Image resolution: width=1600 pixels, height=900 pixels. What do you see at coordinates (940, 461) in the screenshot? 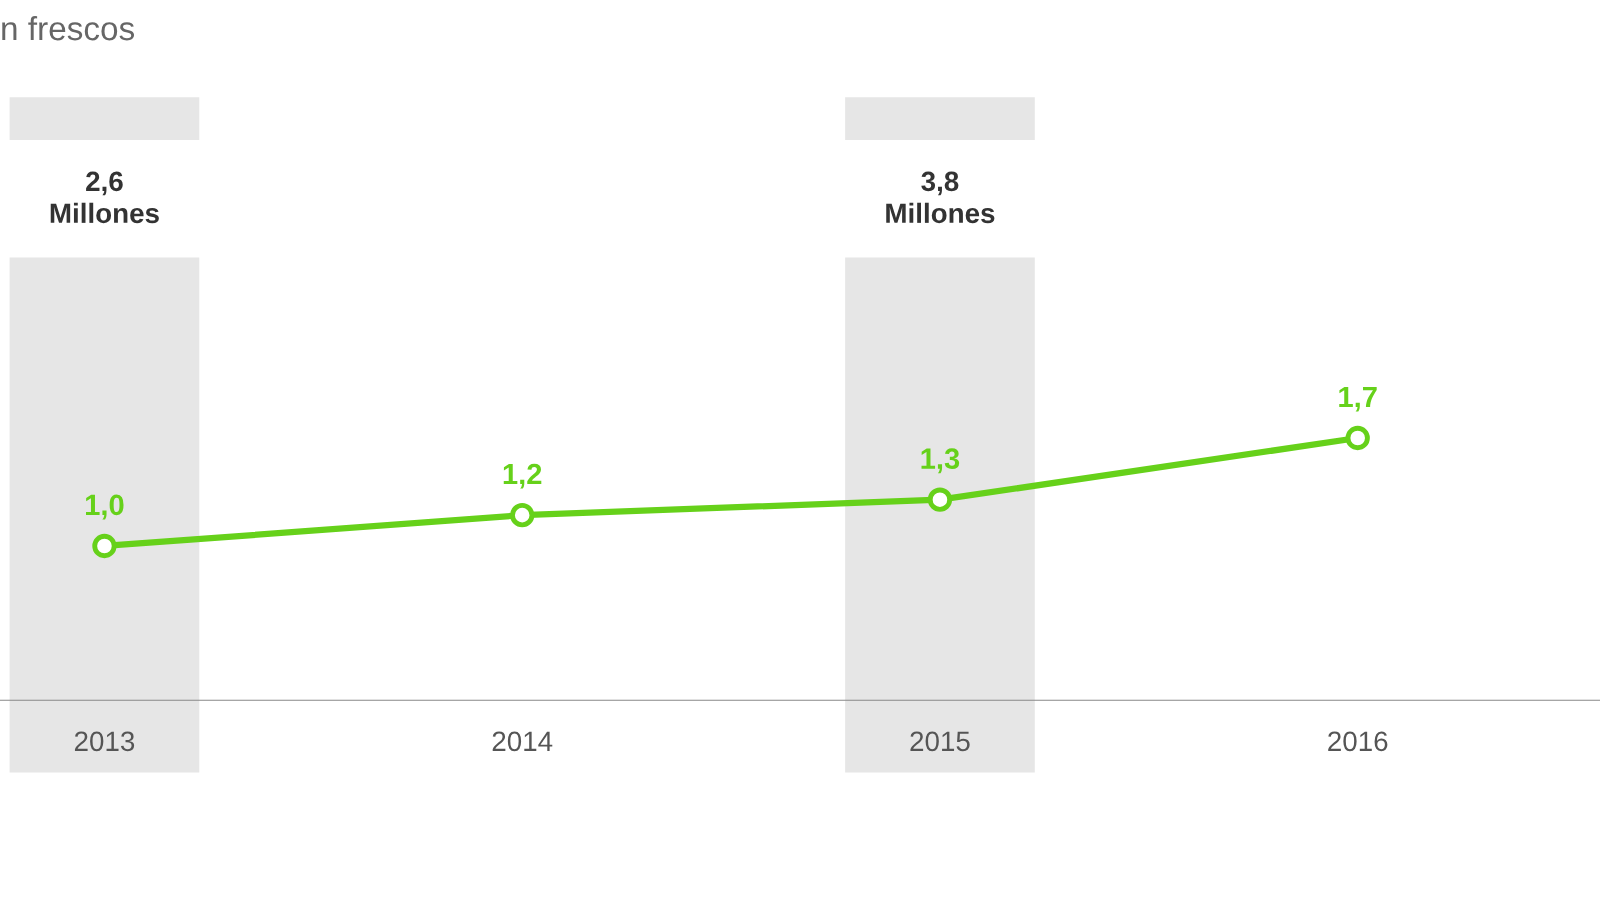
I see `data-label: 1,3` at bounding box center [940, 461].